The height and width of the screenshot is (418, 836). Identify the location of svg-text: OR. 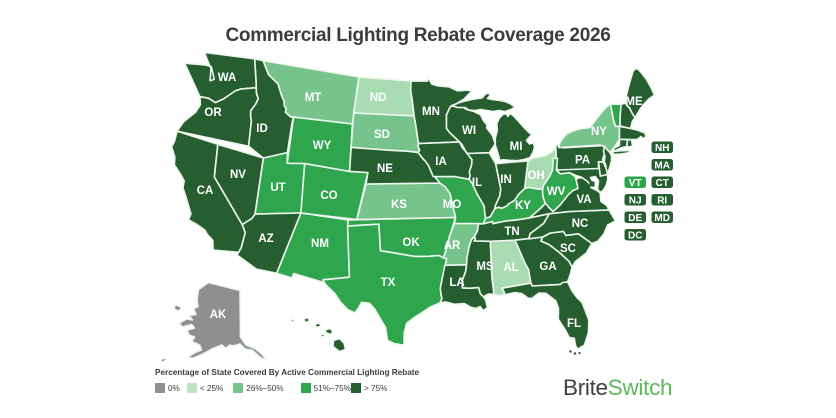
(213, 113).